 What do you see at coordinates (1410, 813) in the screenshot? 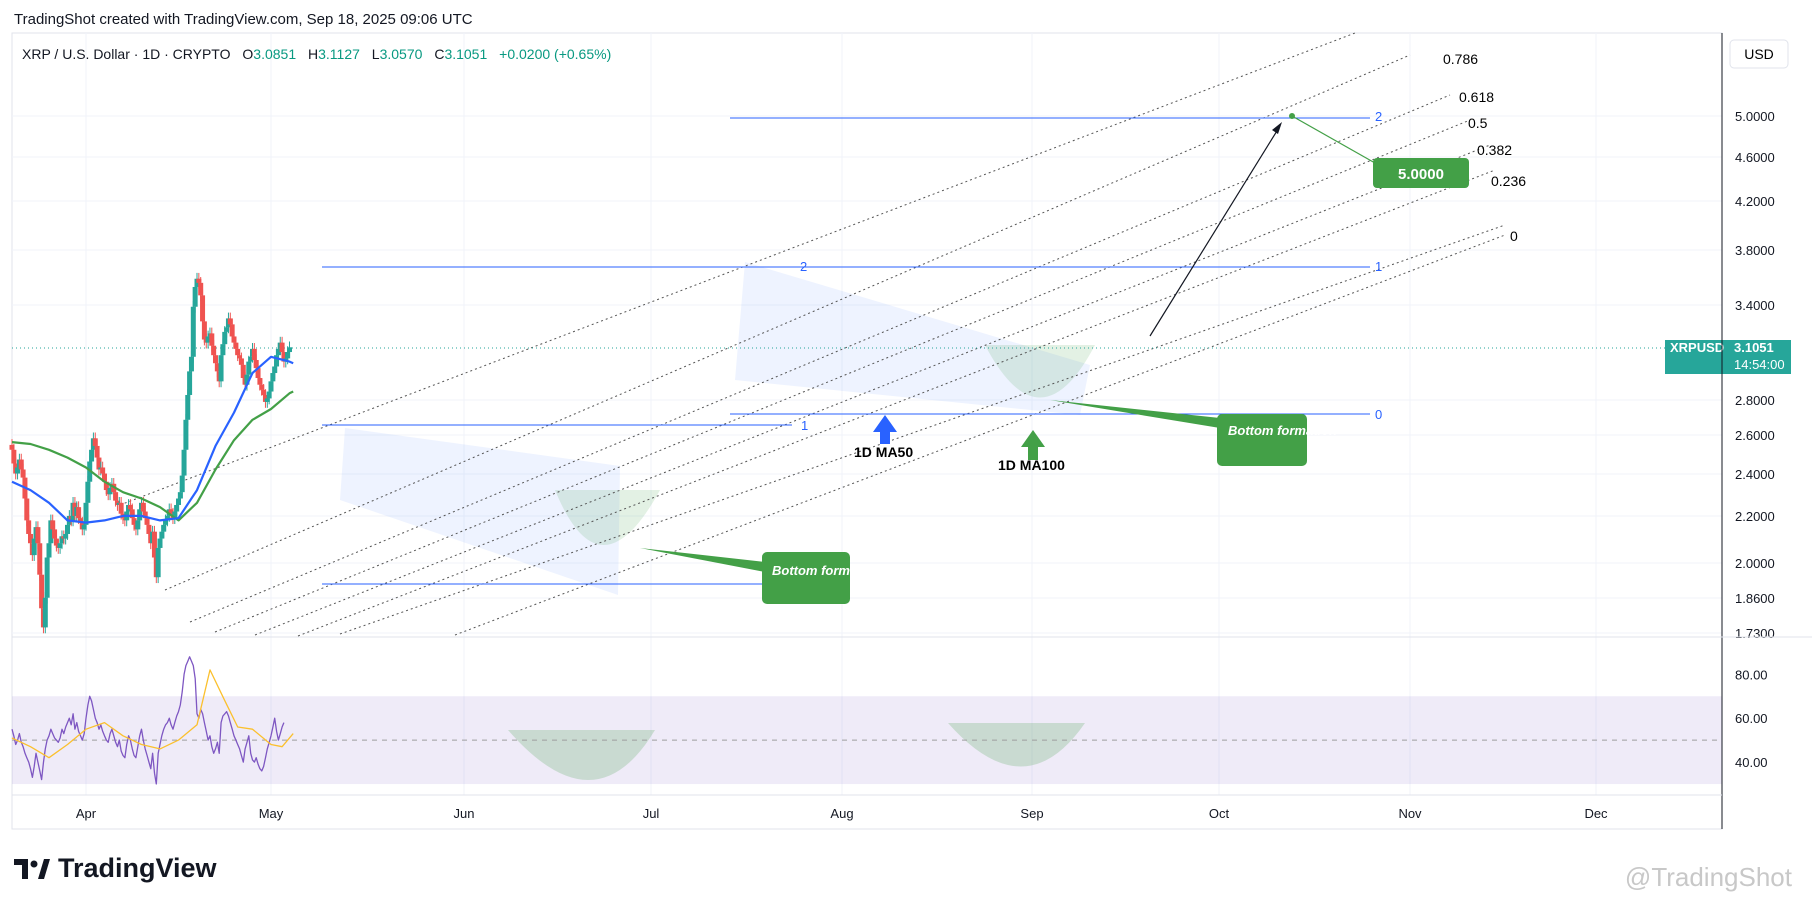
I see `x-tick-nov: Nov` at bounding box center [1410, 813].